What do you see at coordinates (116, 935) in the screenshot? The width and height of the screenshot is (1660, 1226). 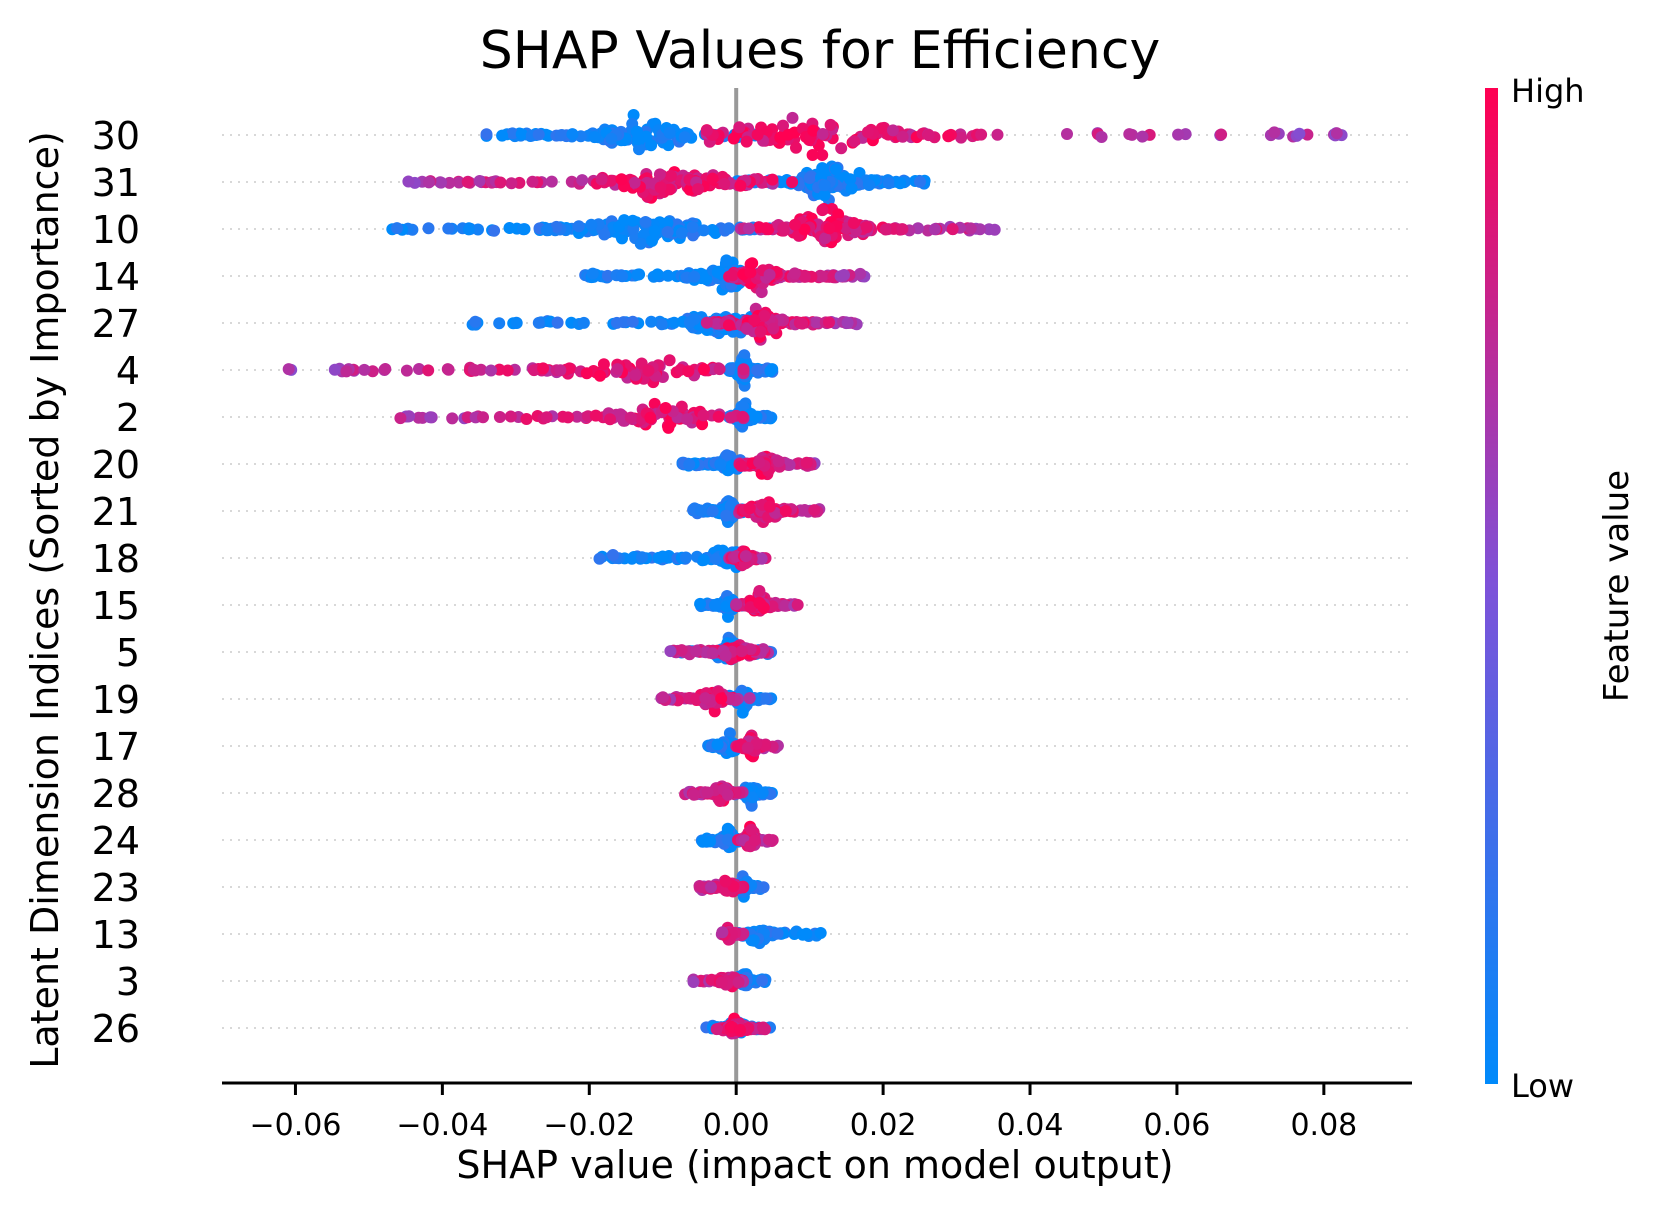 I see `feature-label: 13` at bounding box center [116, 935].